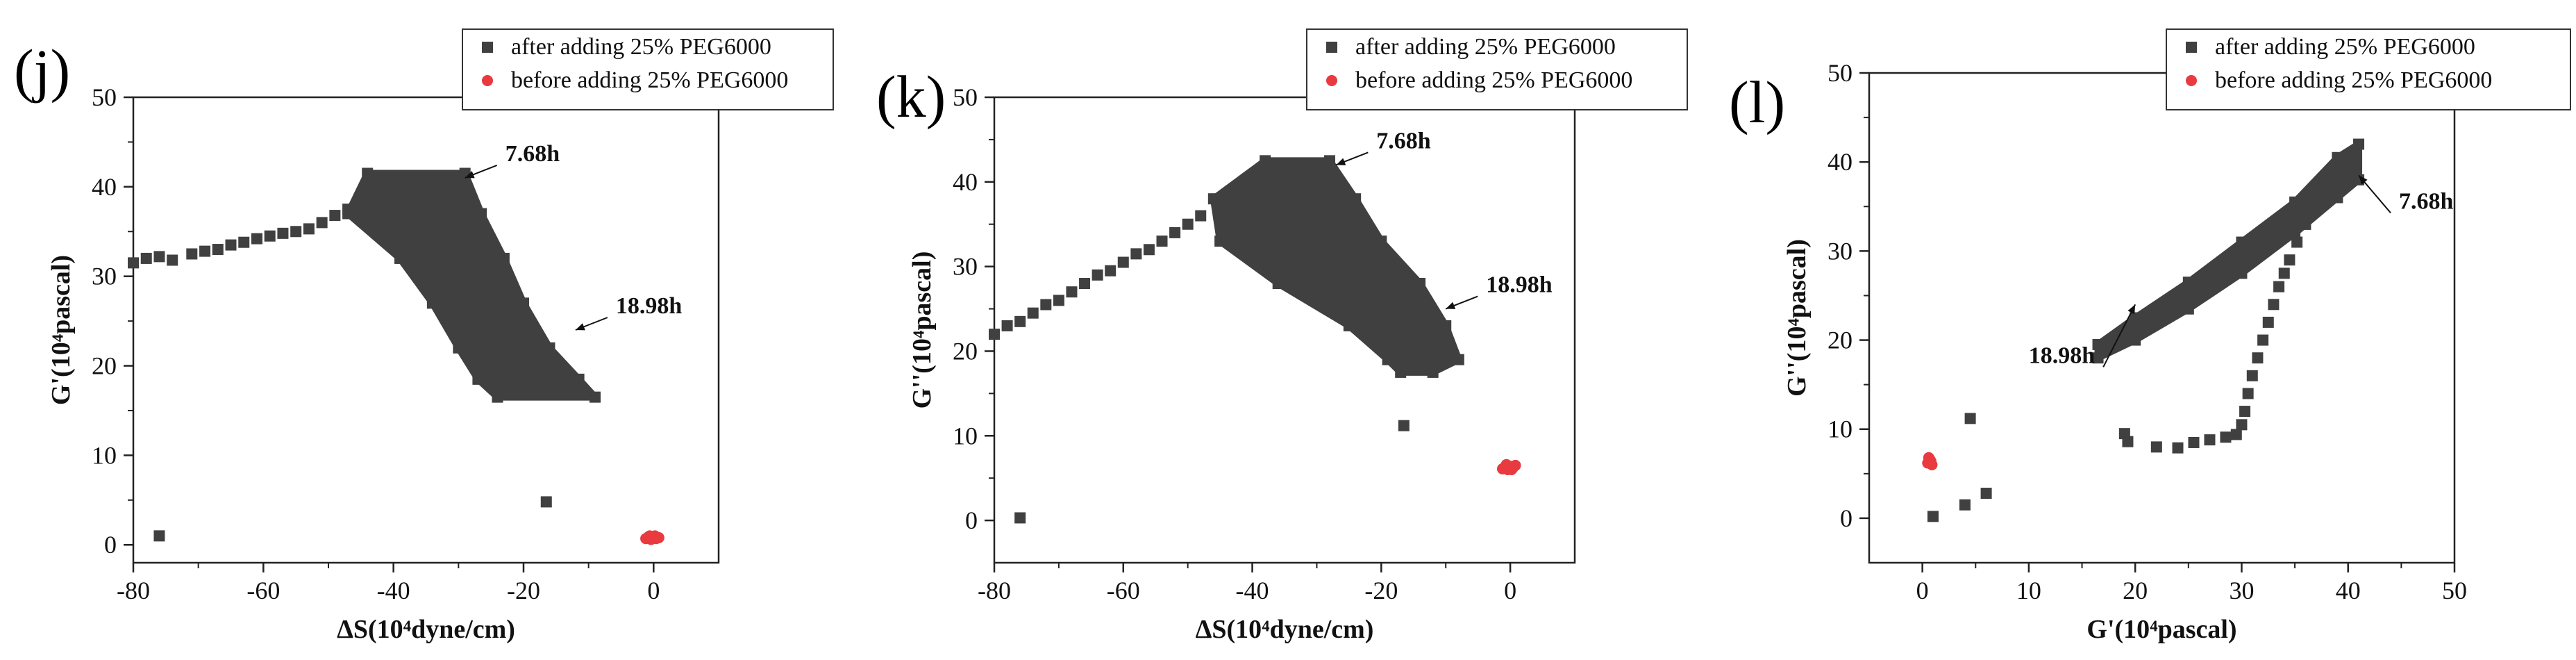 The width and height of the screenshot is (2576, 660). Describe the element at coordinates (2454, 591) in the screenshot. I see `x-tick-label: 50` at that location.